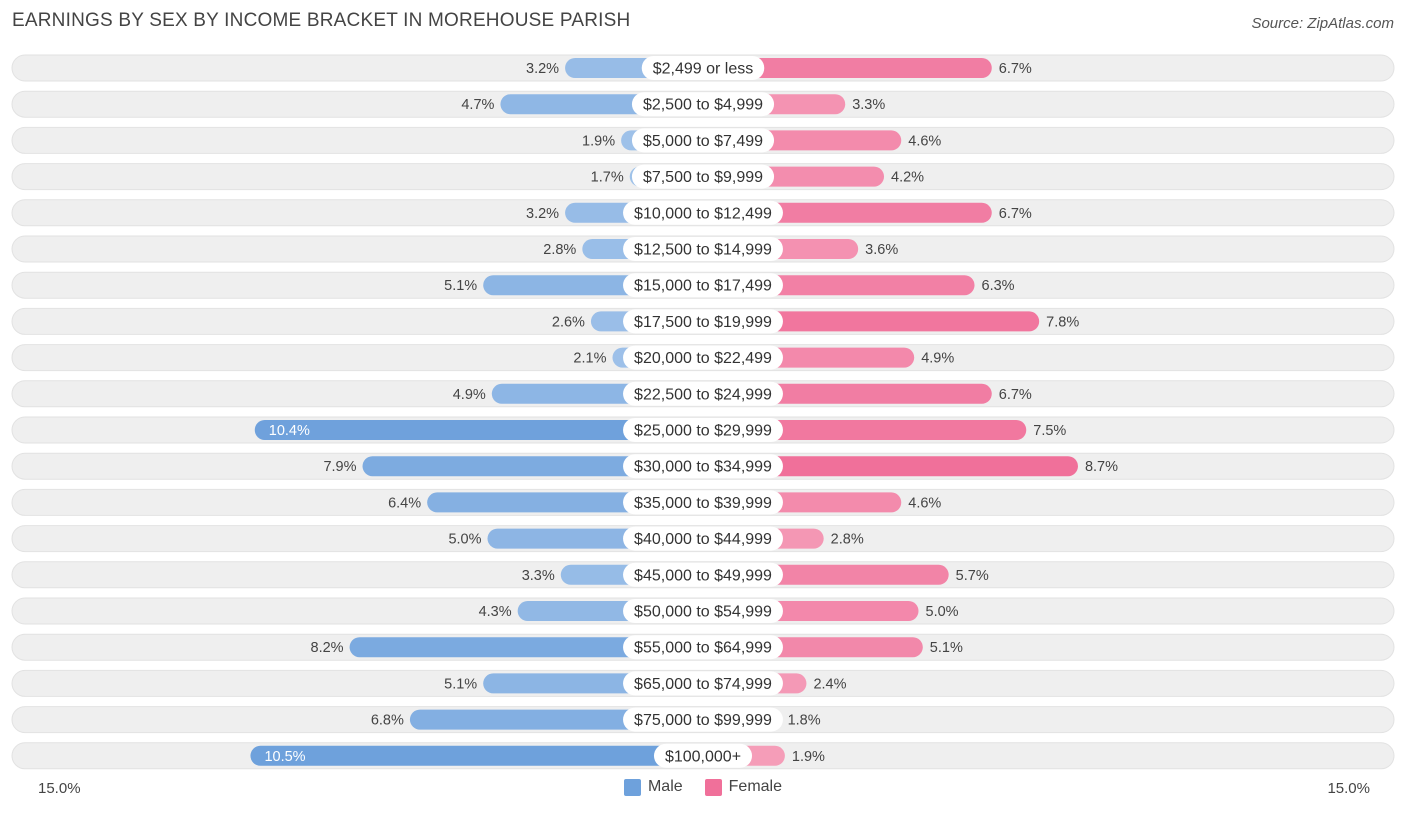 This screenshot has width=1406, height=813. I want to click on female-value-label: 5.7%, so click(972, 576).